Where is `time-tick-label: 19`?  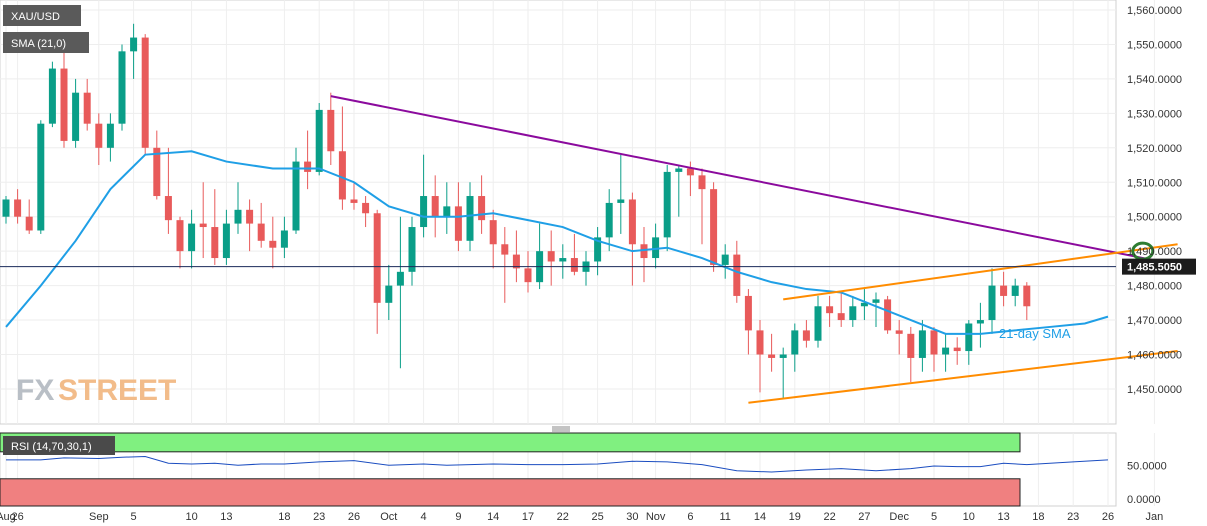
time-tick-label: 19 is located at coordinates (795, 517).